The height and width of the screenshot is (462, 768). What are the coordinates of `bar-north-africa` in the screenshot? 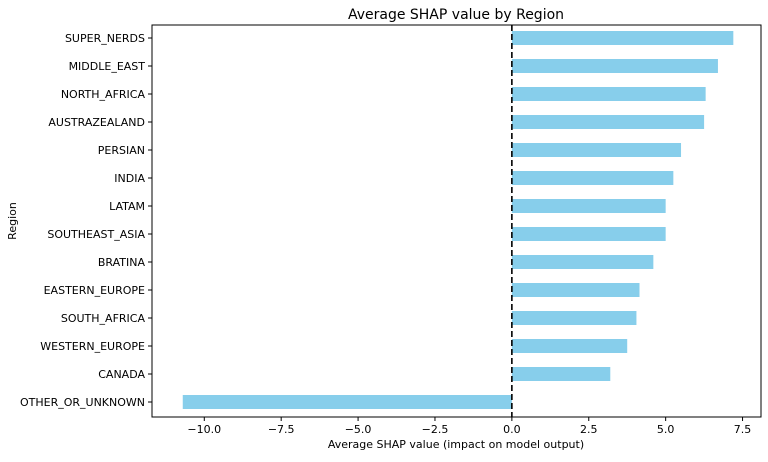 It's located at (608, 94).